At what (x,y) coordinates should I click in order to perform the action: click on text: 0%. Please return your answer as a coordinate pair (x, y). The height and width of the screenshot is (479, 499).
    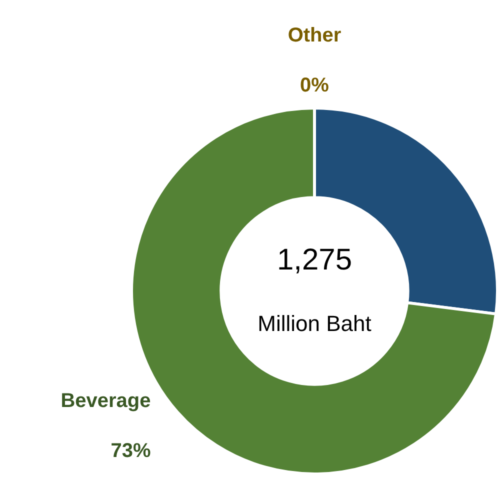
    Looking at the image, I should click on (314, 85).